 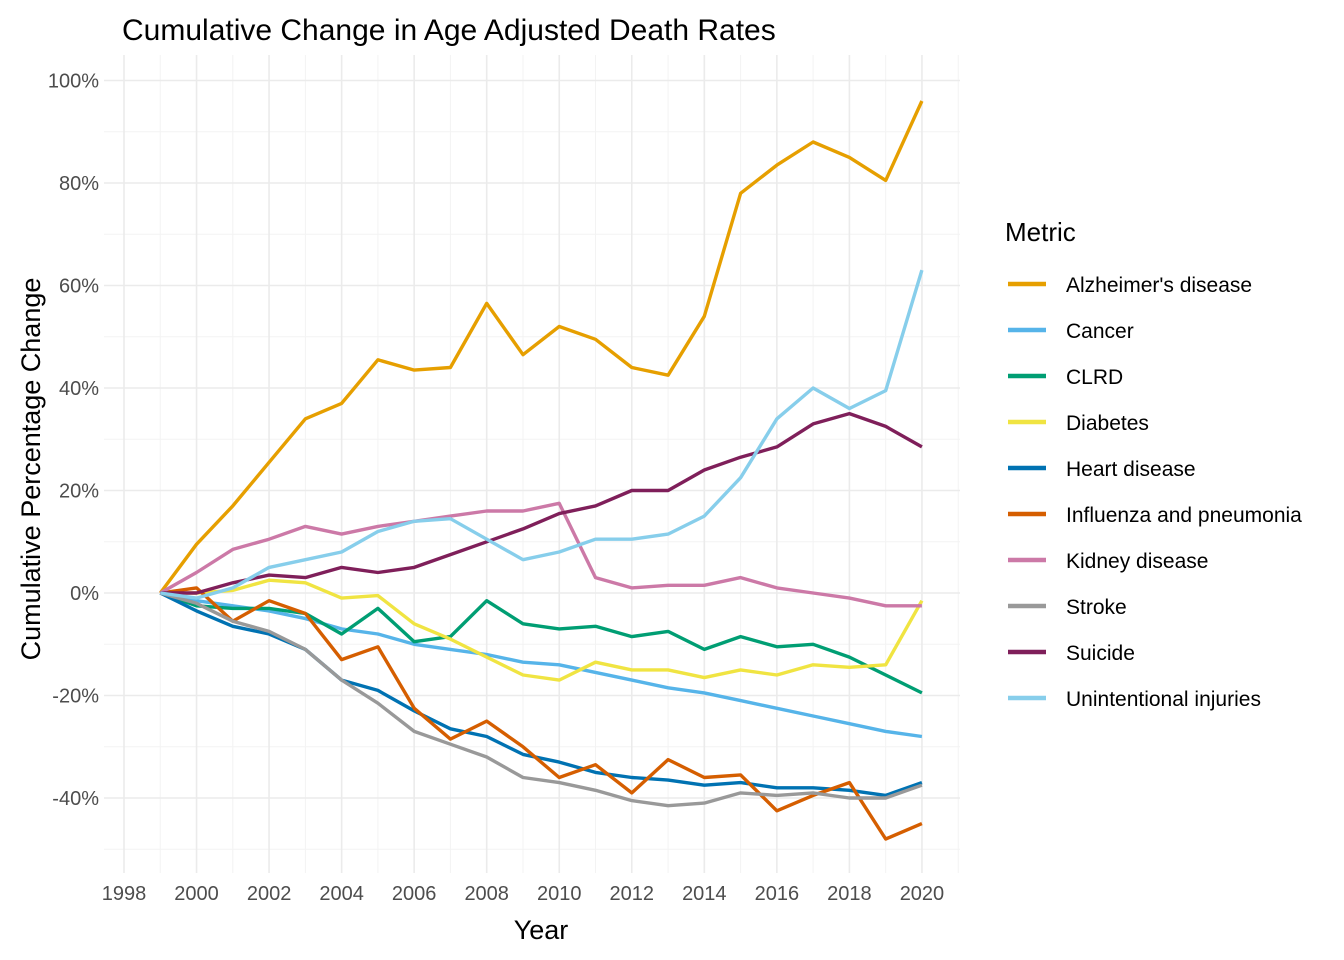 What do you see at coordinates (1100, 653) in the screenshot?
I see `legend-label: Suicide` at bounding box center [1100, 653].